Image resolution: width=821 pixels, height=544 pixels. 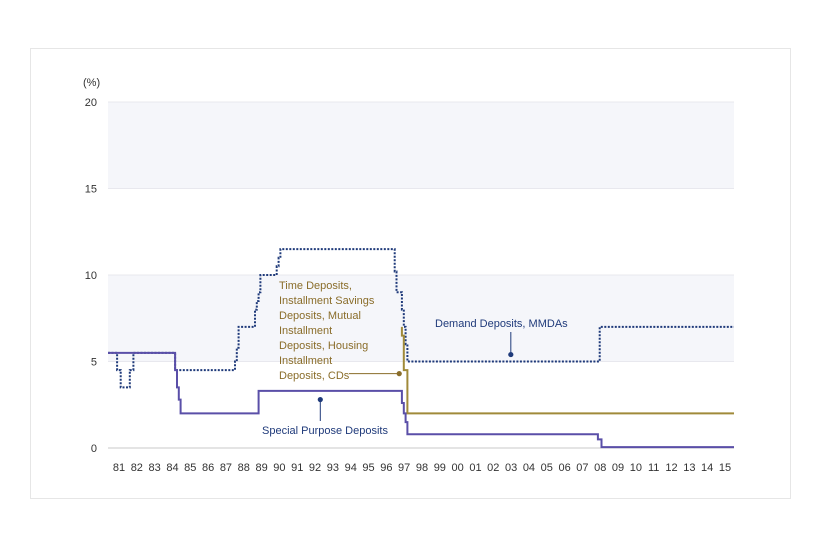 I want to click on x-tick-label: 87, so click(x=226, y=468).